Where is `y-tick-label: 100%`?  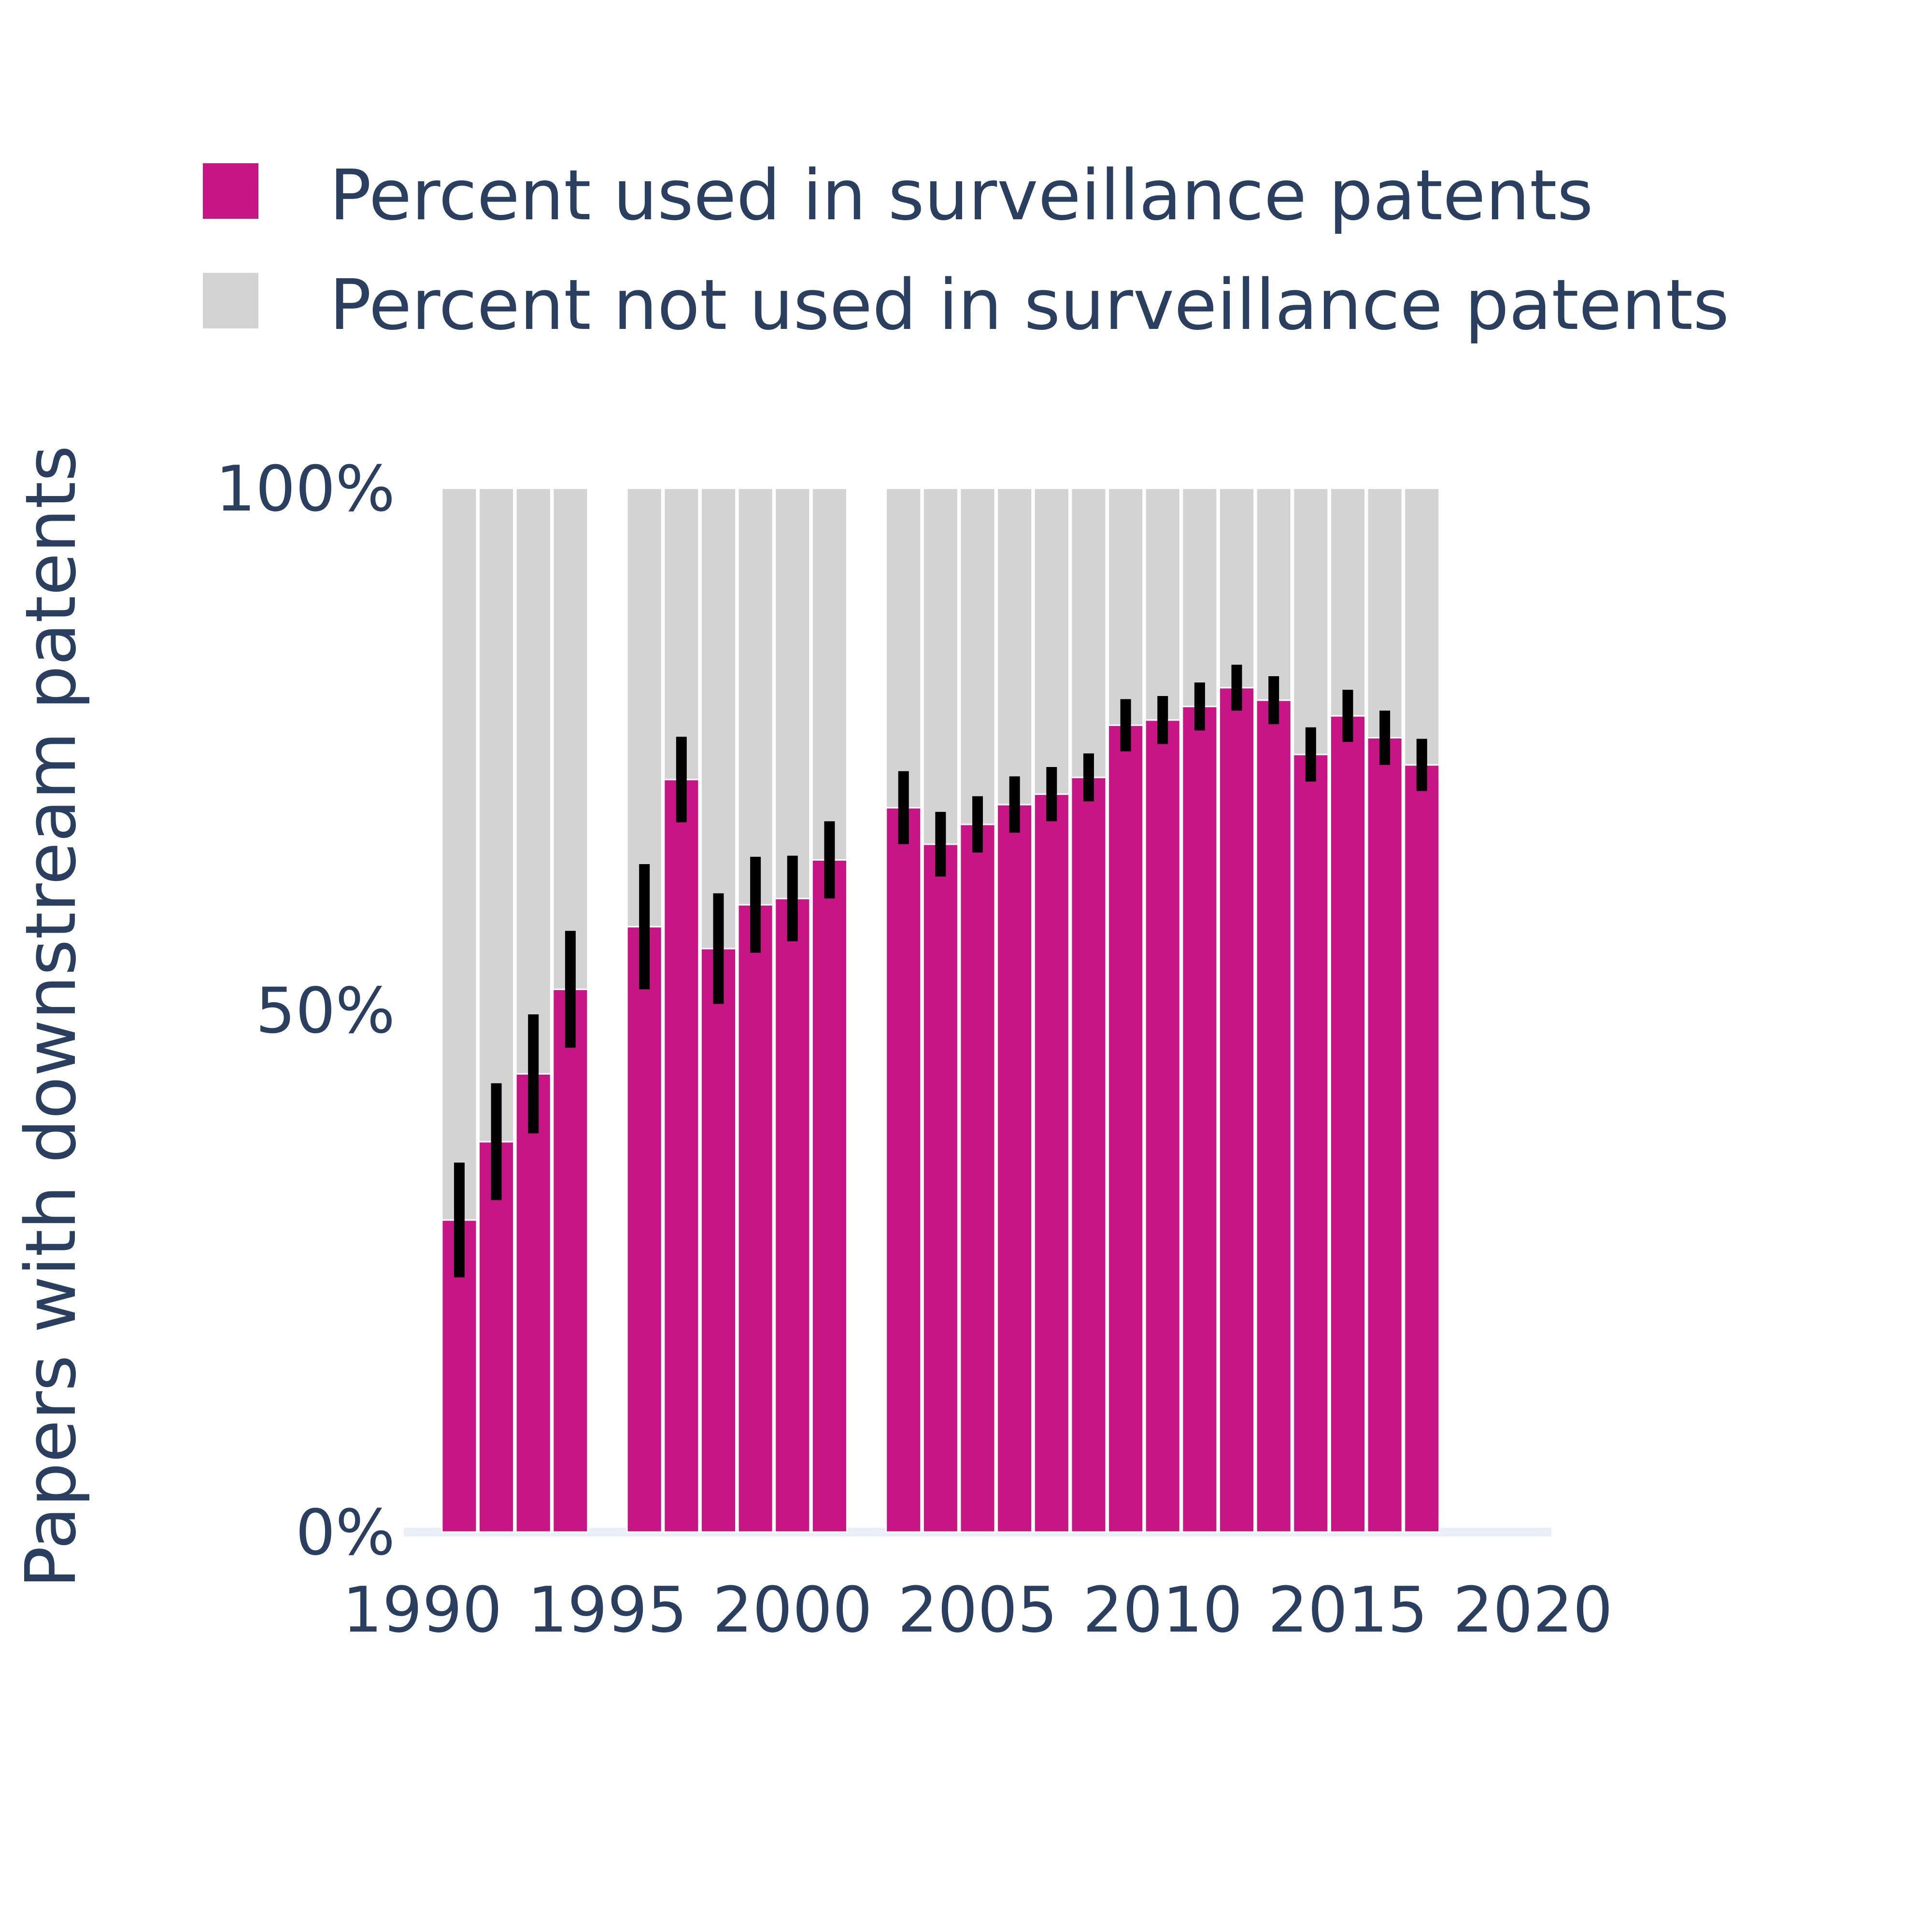
y-tick-label: 100% is located at coordinates (305, 489).